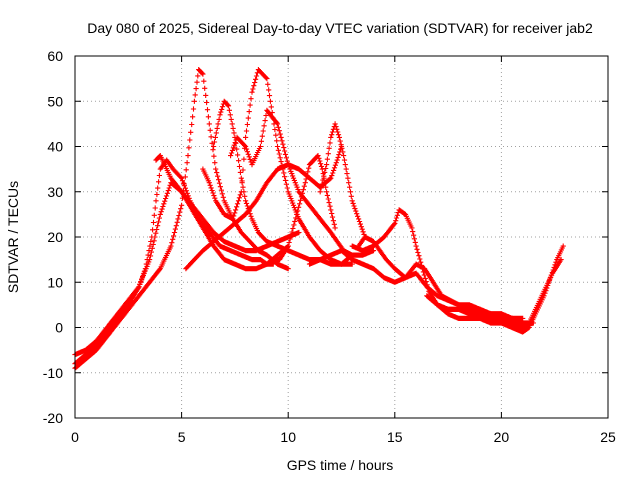  Describe the element at coordinates (59, 328) in the screenshot. I see `y-tick-label: 0` at that location.